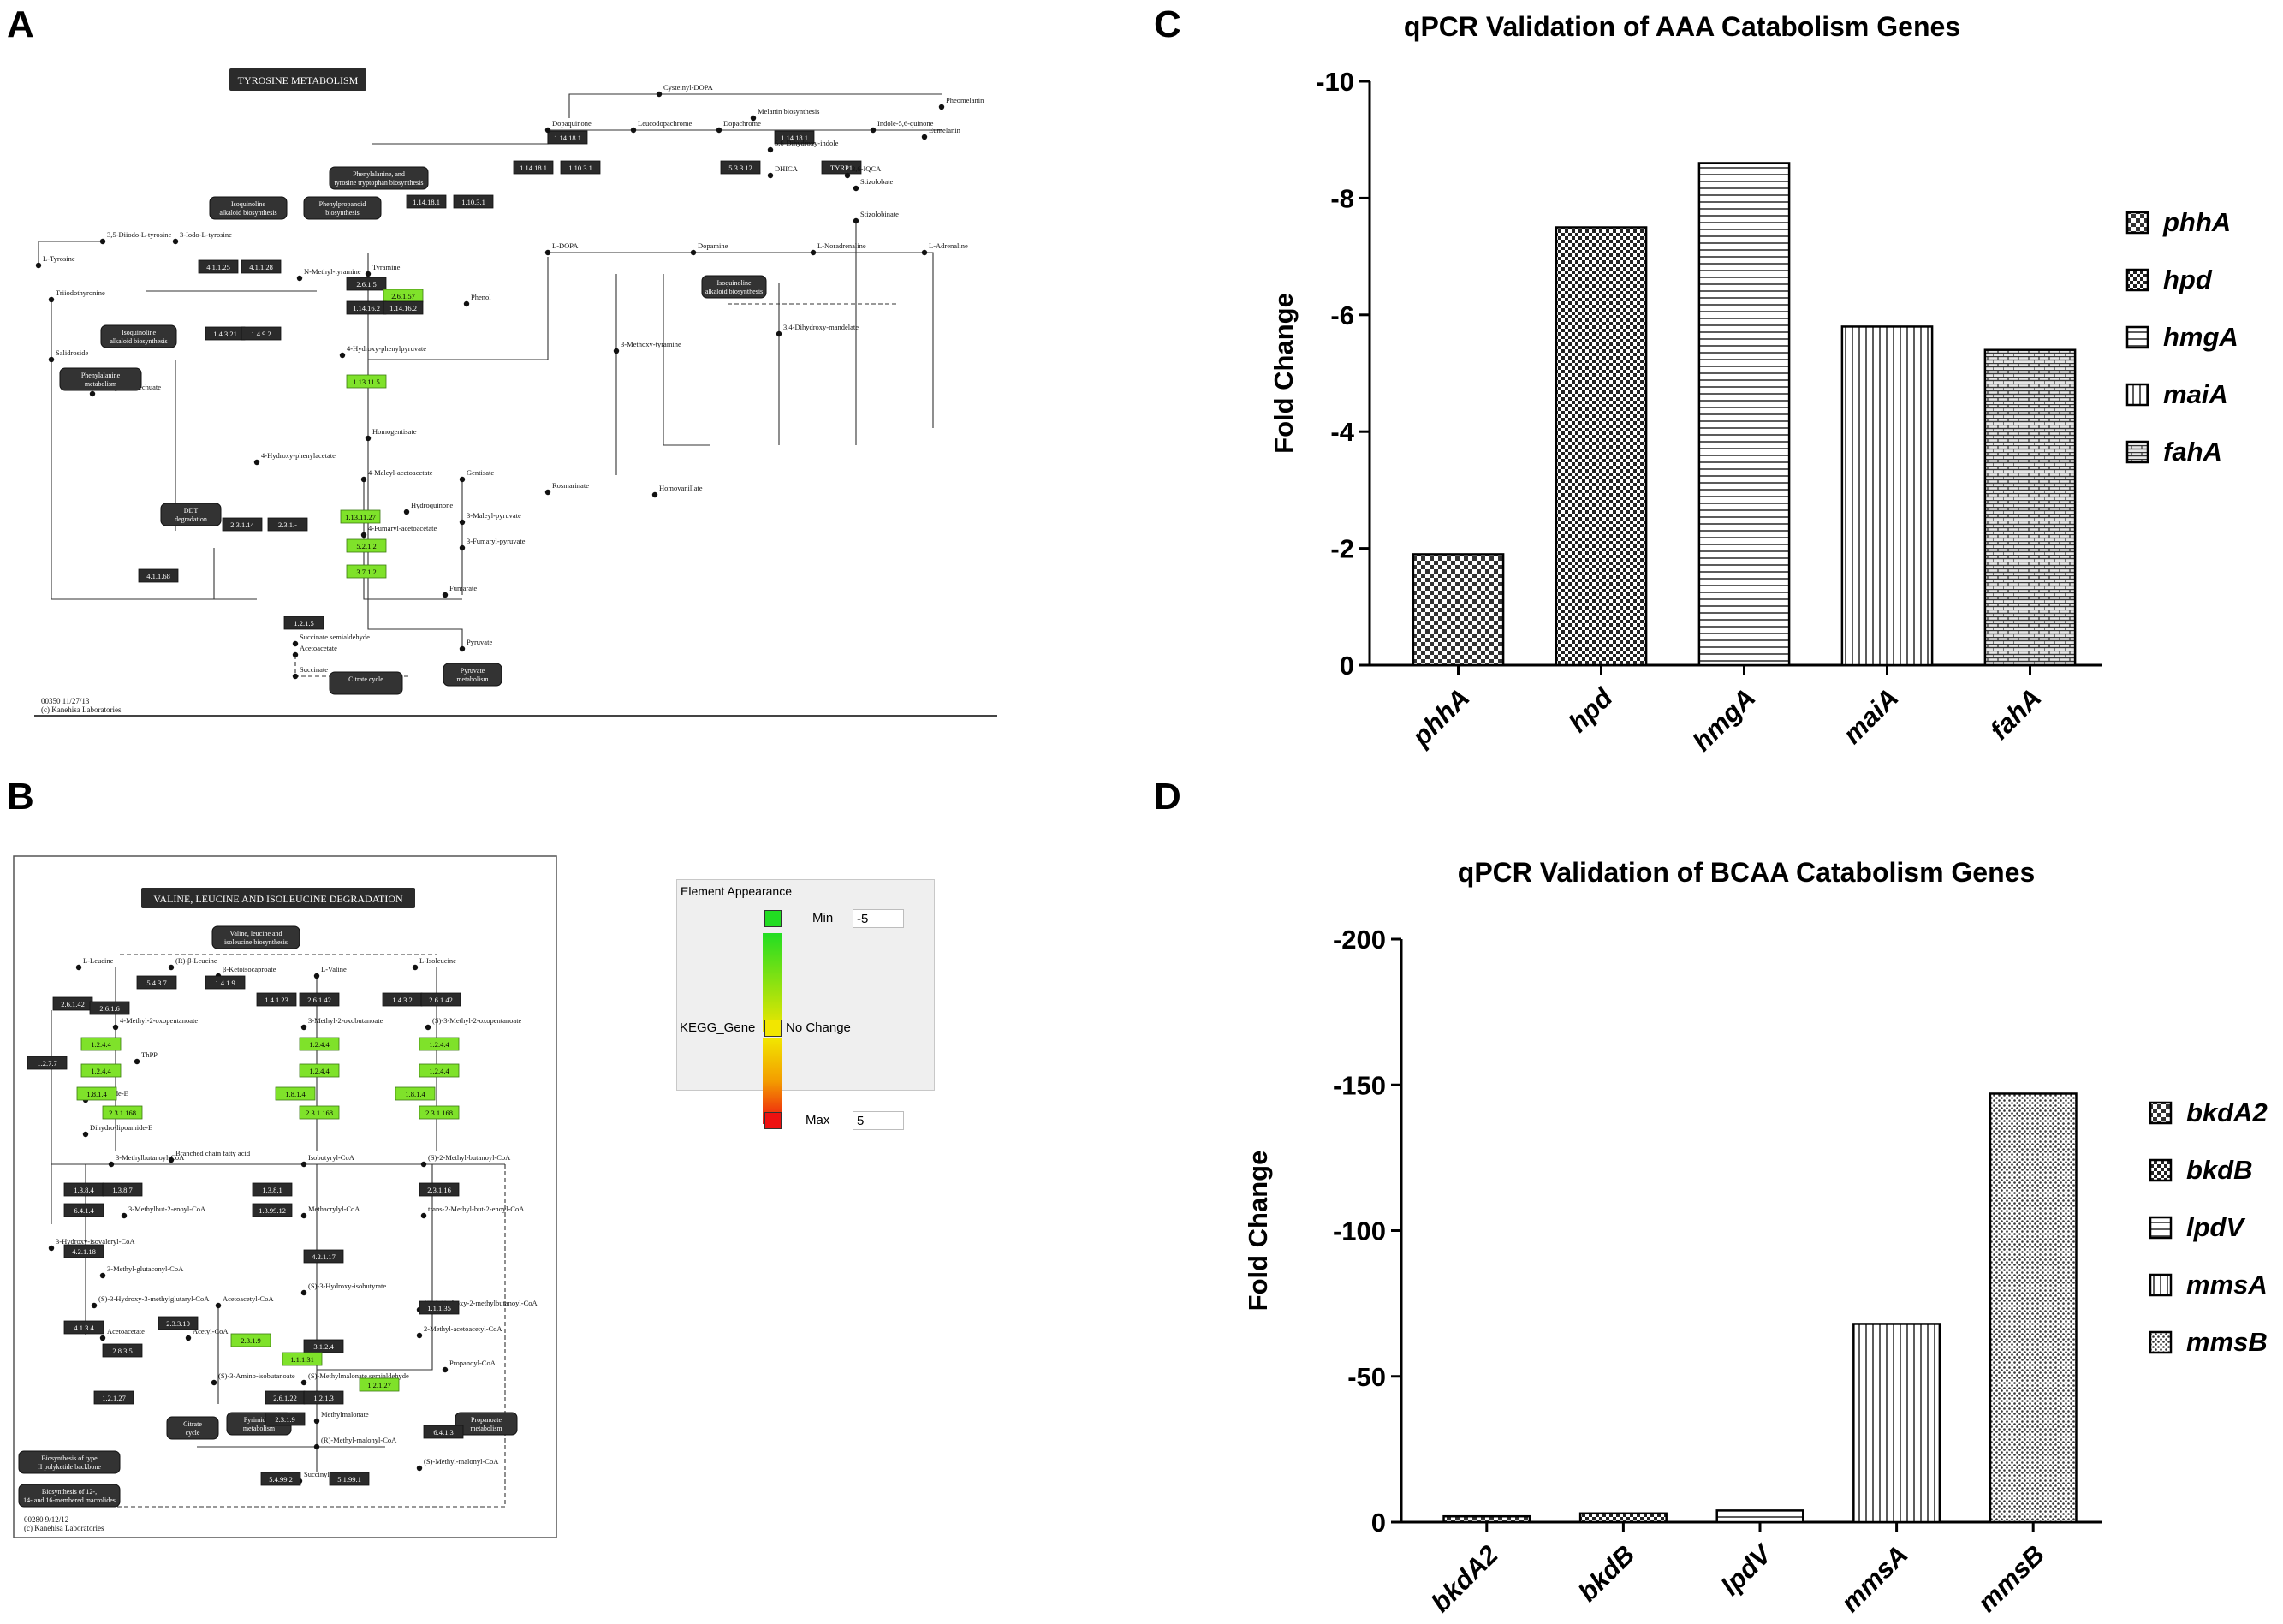 The width and height of the screenshot is (2283, 1624). I want to click on legend-max-input: 5, so click(878, 1120).